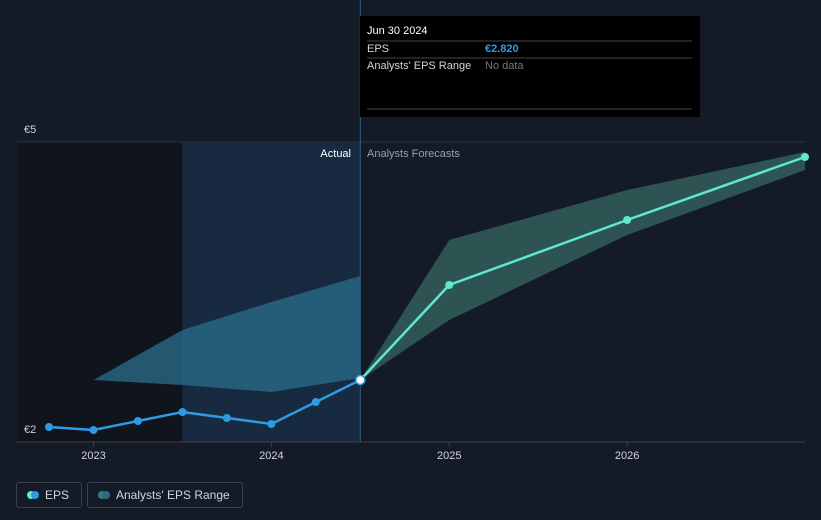  I want to click on tooltip-label: Analysts' EPS Range, so click(419, 66).